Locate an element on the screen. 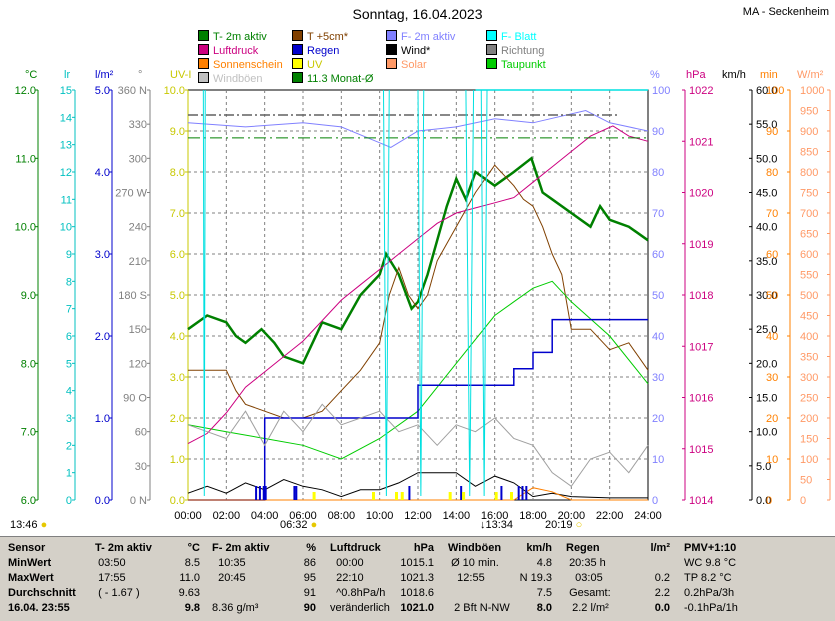  wind-axis-tick-label: 40.0 is located at coordinates (766, 228).